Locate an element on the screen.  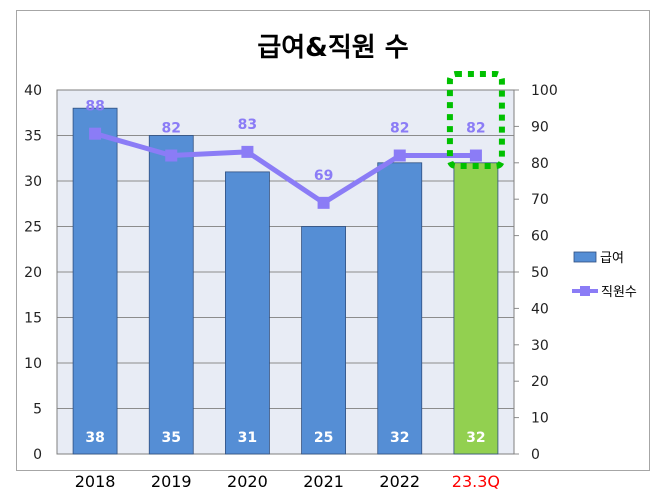
legend-label-직원수: 직원수 is located at coordinates (619, 292).